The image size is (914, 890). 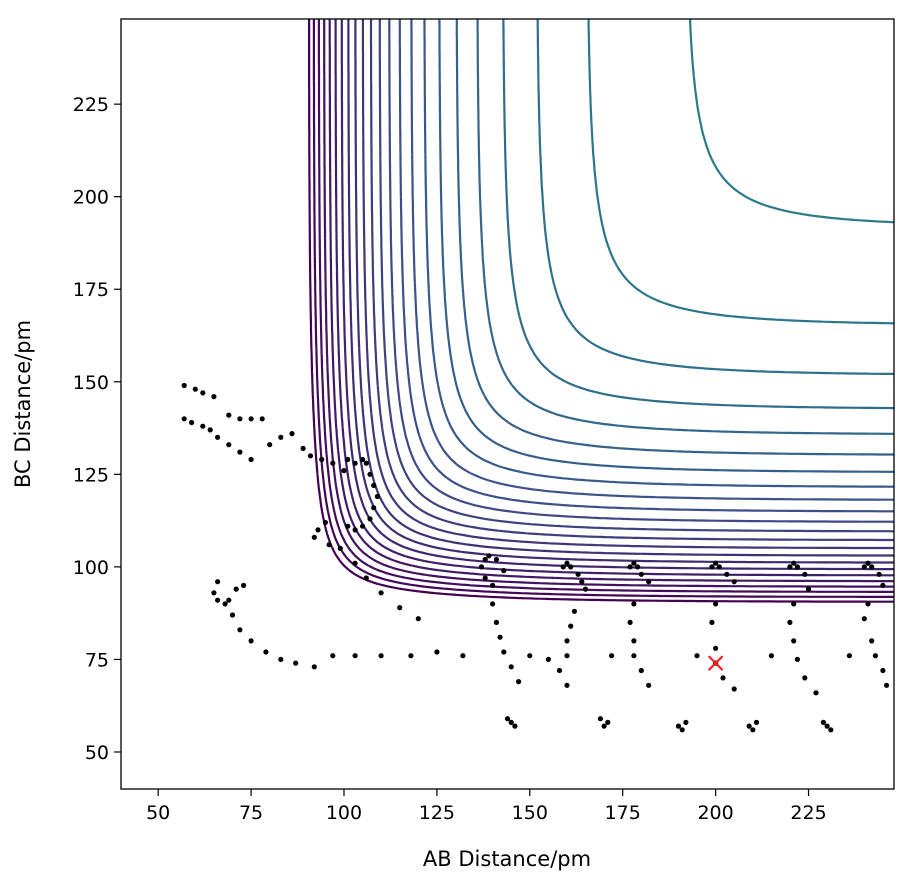 What do you see at coordinates (91, 475) in the screenshot?
I see `y-tick-label: 125` at bounding box center [91, 475].